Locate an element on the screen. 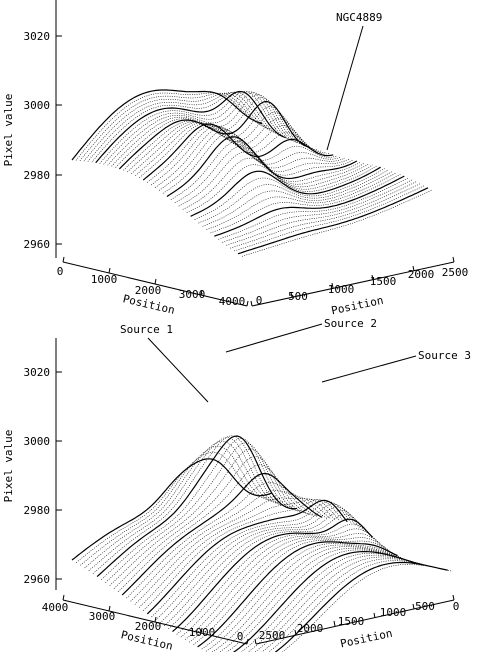 This screenshot has height=652, width=477. annotation-source-2: Source 2 is located at coordinates (350, 323).